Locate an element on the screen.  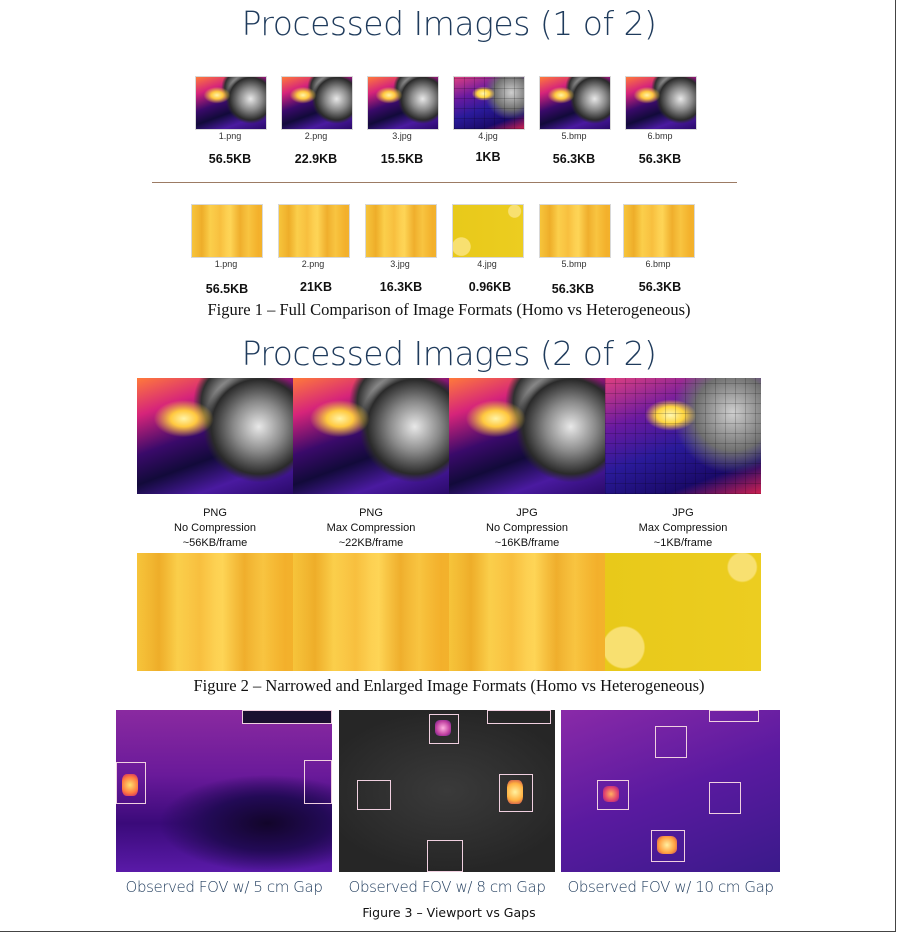
fov-10cm-label: Observed FOV w/ 10 cm Gap is located at coordinates (670, 887).